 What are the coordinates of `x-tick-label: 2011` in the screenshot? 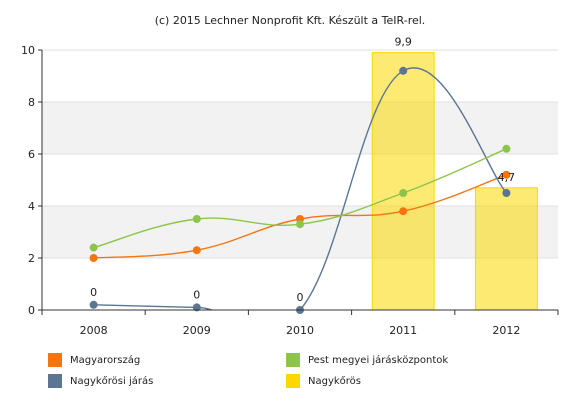 It's located at (403, 330).